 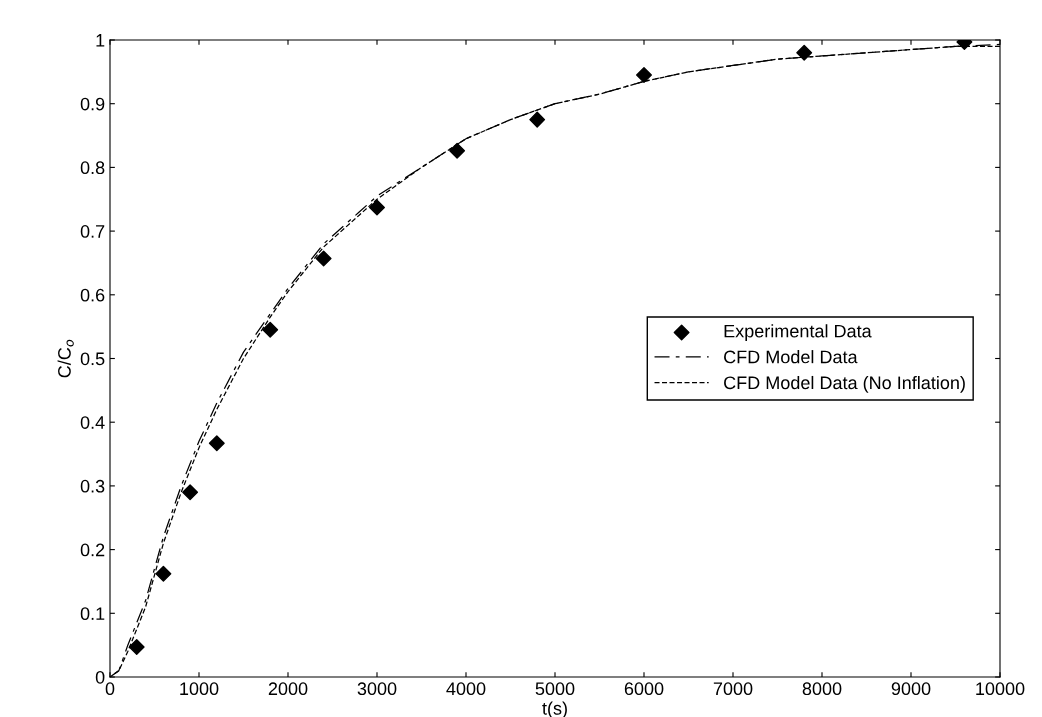 What do you see at coordinates (199, 689) in the screenshot?
I see `x-tick-label: 1000` at bounding box center [199, 689].